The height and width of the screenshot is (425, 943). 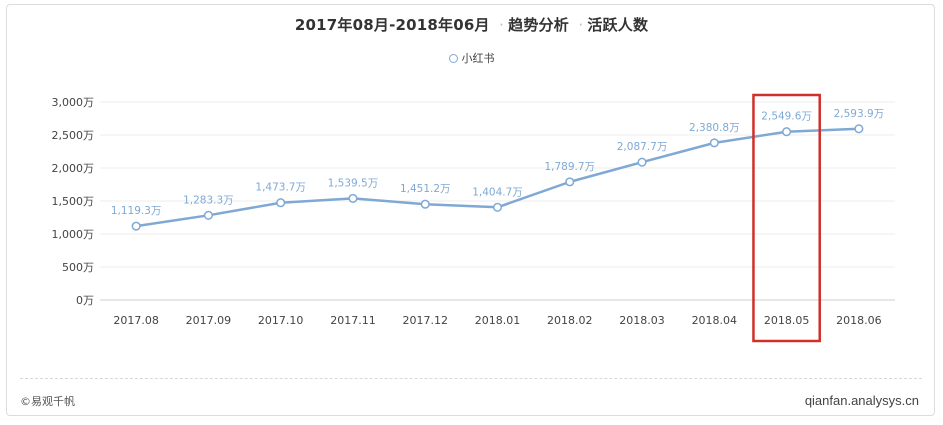 I want to click on title-part-trend: 趋势分析, so click(x=538, y=25).